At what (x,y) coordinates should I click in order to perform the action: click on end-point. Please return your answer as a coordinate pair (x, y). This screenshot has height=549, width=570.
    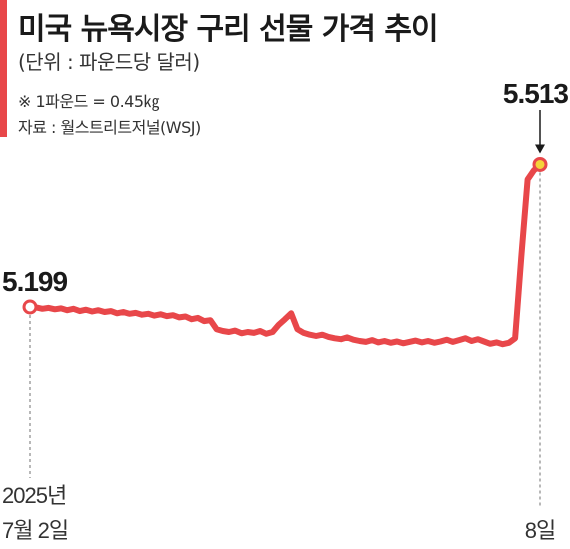
    Looking at the image, I should click on (540, 164).